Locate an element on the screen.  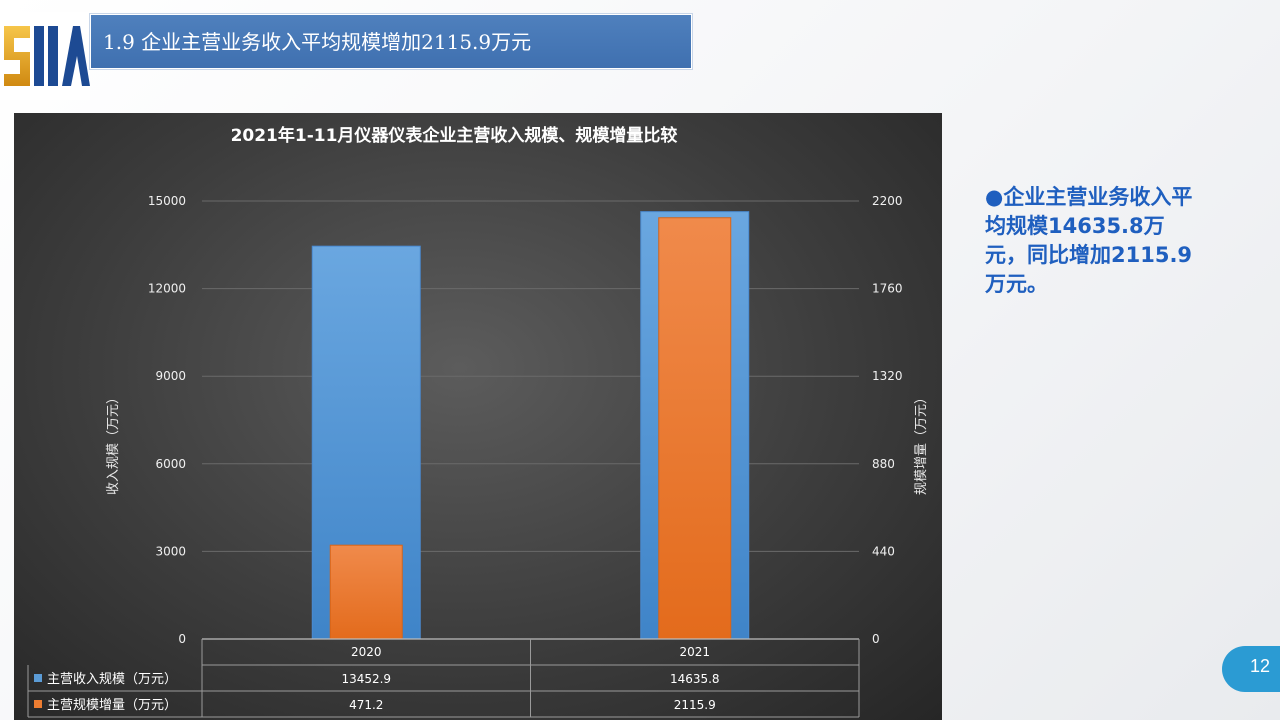
page-title: 1.9 企业主营业务收入平均规模增加2115.9万元 is located at coordinates (391, 41).